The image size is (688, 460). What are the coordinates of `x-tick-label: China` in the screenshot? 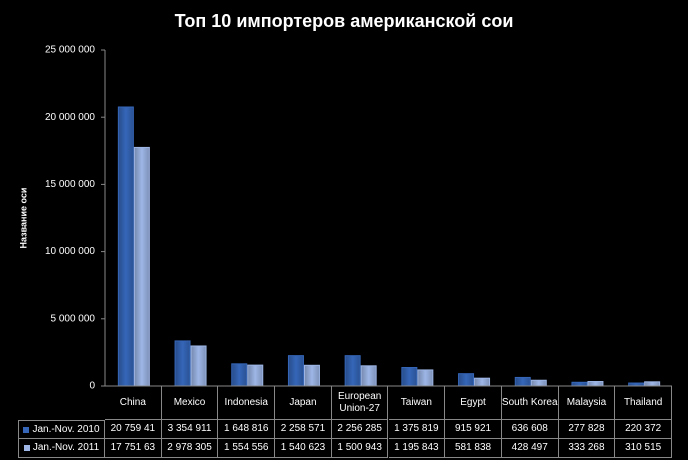 It's located at (133, 403).